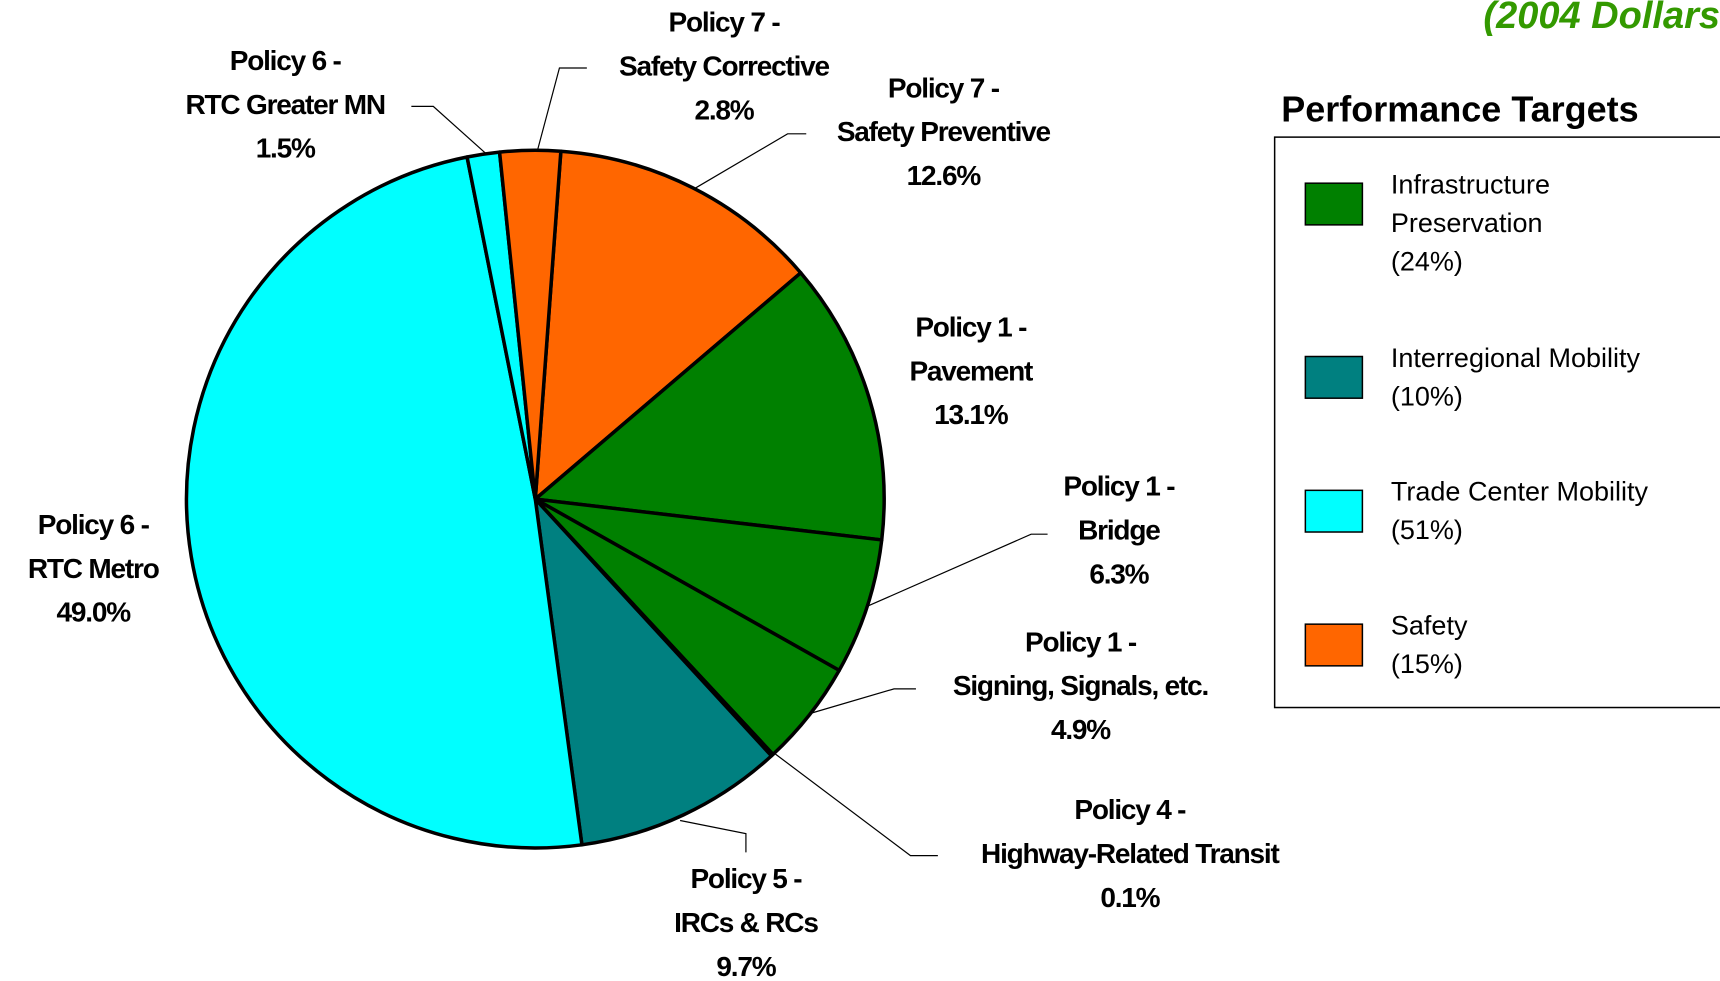 The width and height of the screenshot is (1720, 981). Describe the element at coordinates (724, 65) in the screenshot. I see `slice-label: Safety Corrective` at that location.